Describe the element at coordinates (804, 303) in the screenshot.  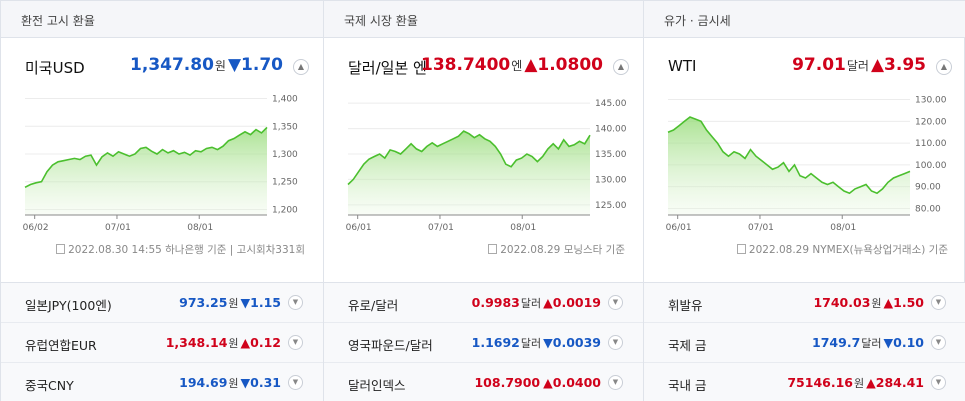
I see `list-item: 휘발유 1740.03원 ▲1.50 ▼` at that location.